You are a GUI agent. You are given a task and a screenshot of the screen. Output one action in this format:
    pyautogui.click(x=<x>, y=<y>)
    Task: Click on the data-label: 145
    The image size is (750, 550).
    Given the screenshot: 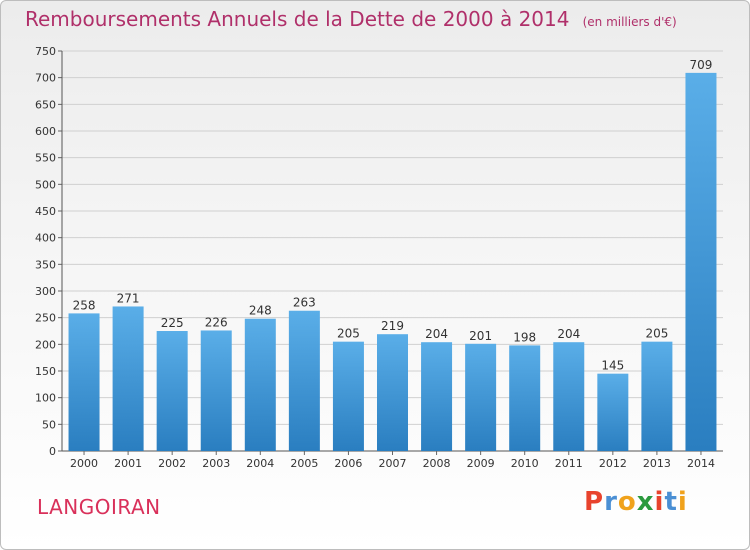 What is the action you would take?
    pyautogui.click(x=612, y=366)
    